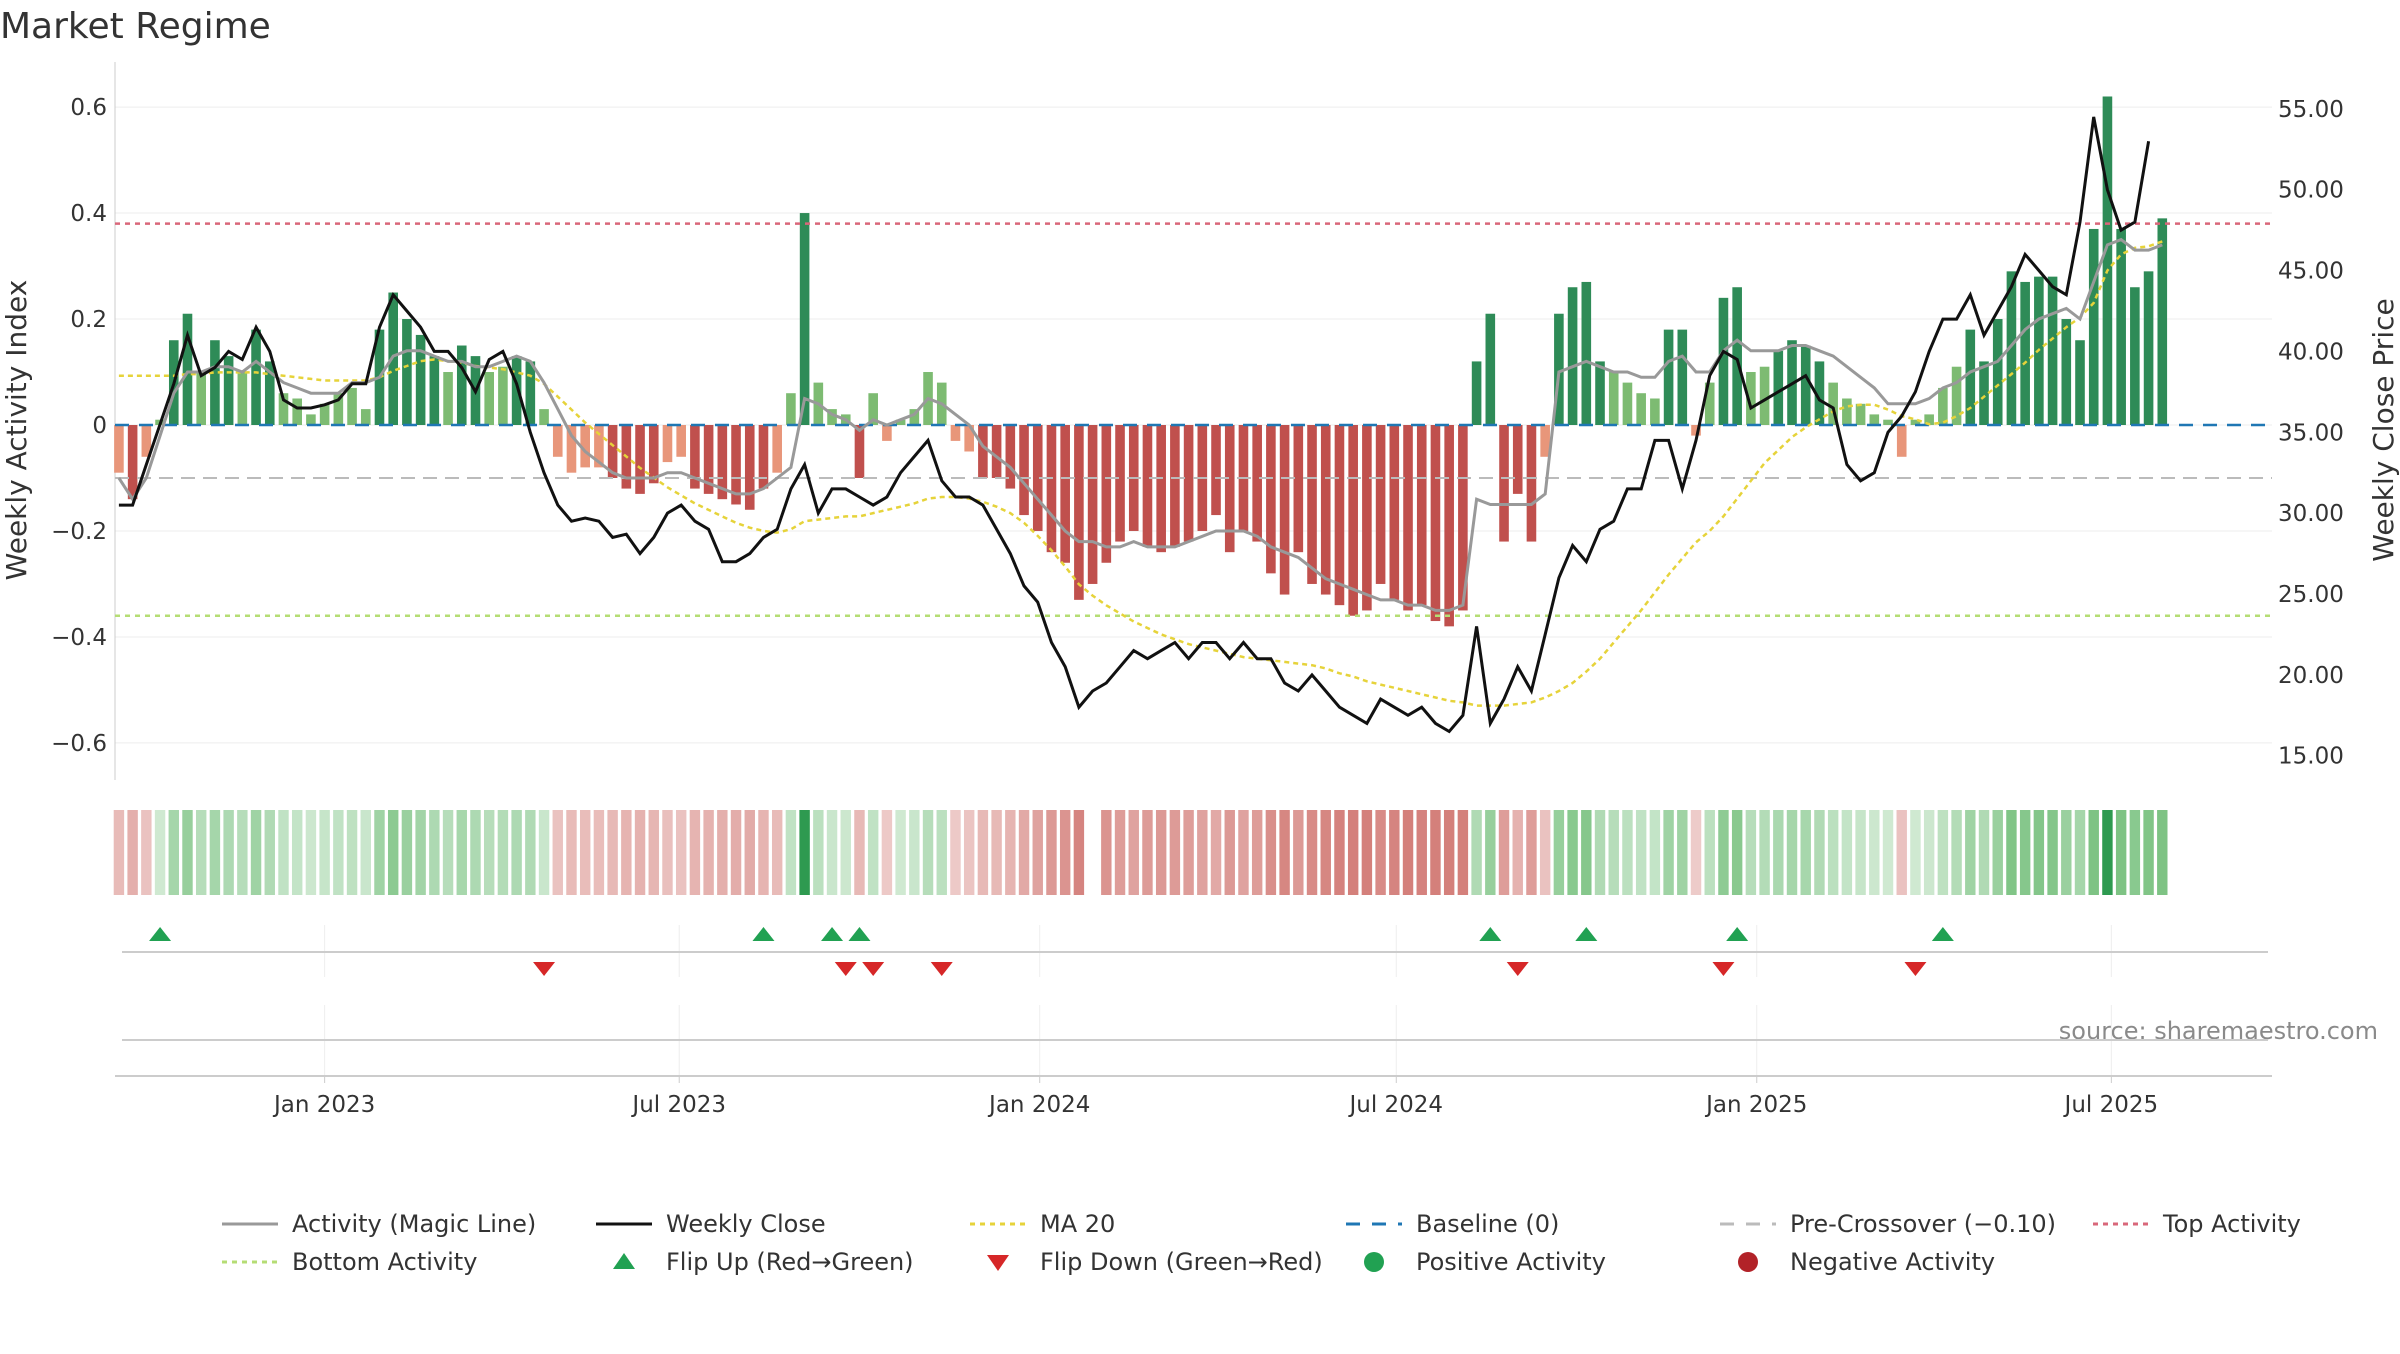  I want to click on legend-item: Top Activity, so click(2197, 1224).